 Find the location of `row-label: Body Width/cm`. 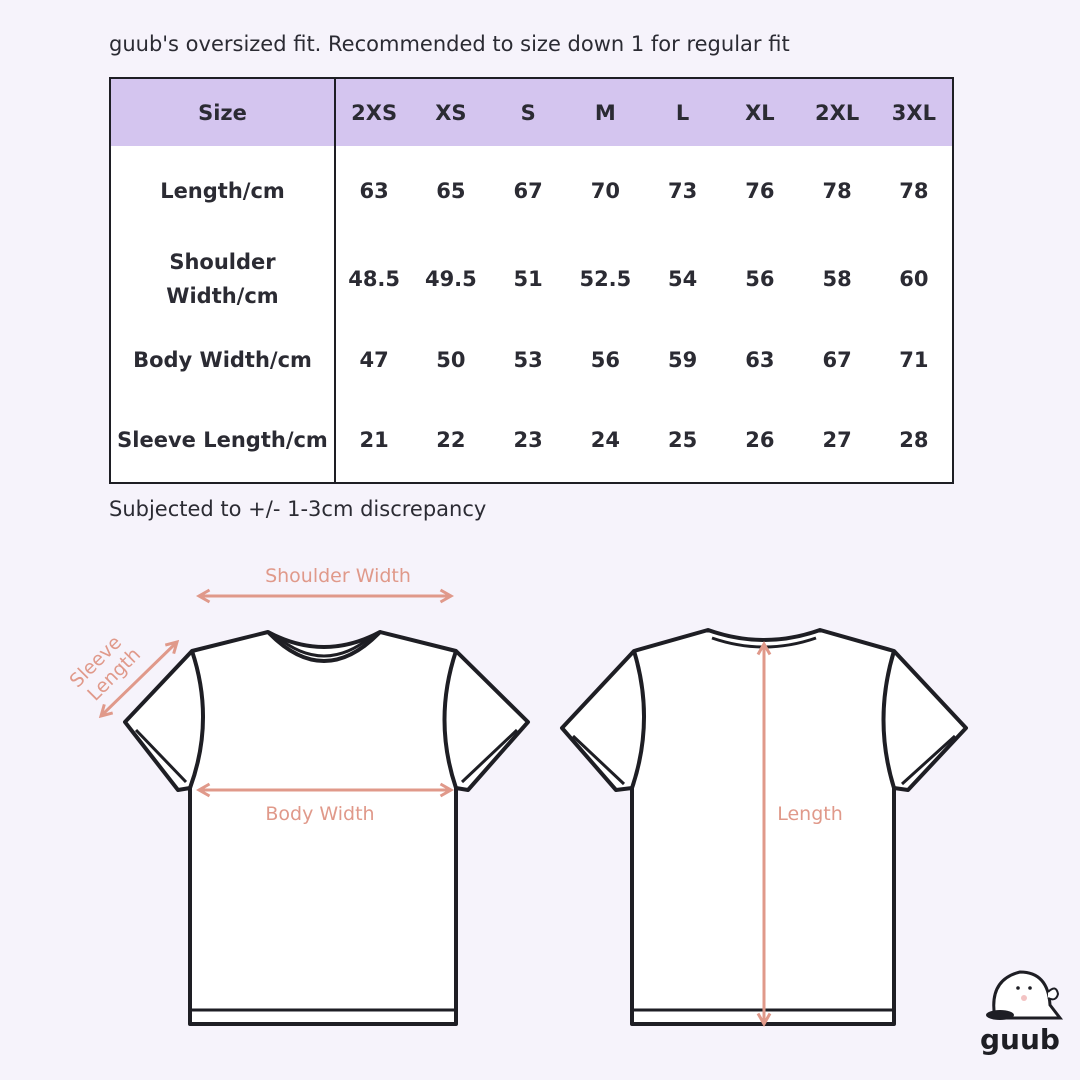

row-label: Body Width/cm is located at coordinates (223, 360).